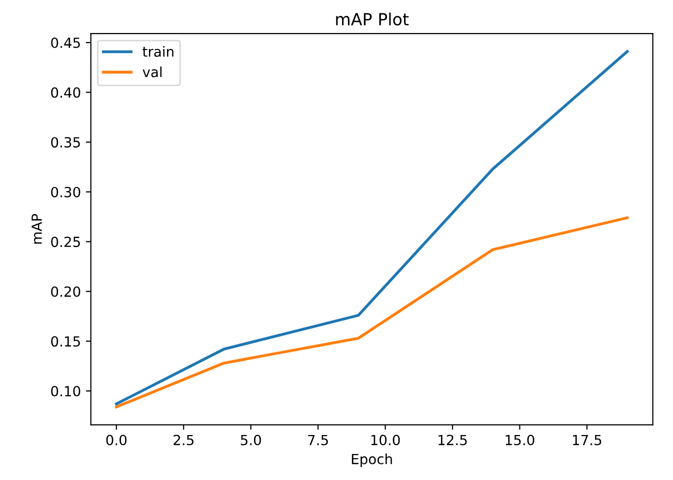 This screenshot has height=480, width=673. What do you see at coordinates (65, 291) in the screenshot?
I see `y-tick-label: 0.20` at bounding box center [65, 291].